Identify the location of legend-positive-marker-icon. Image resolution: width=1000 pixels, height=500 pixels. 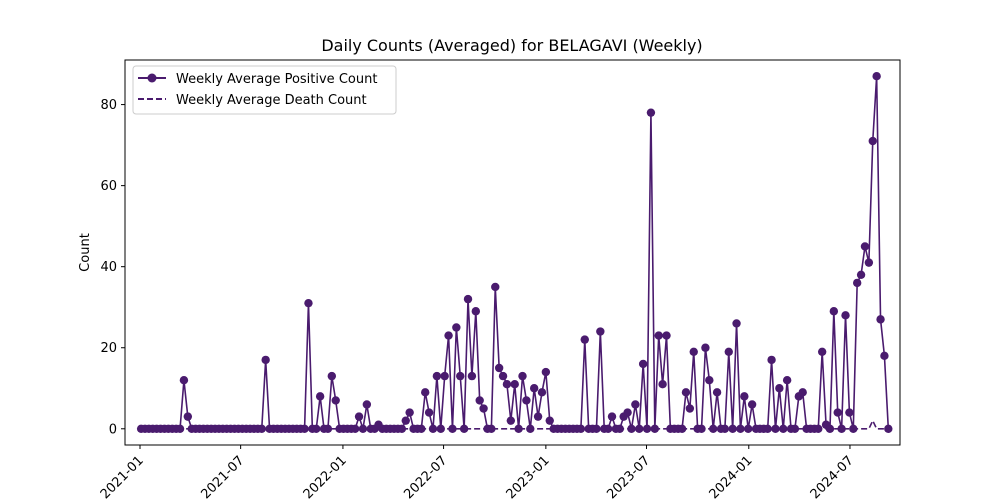
(152, 78).